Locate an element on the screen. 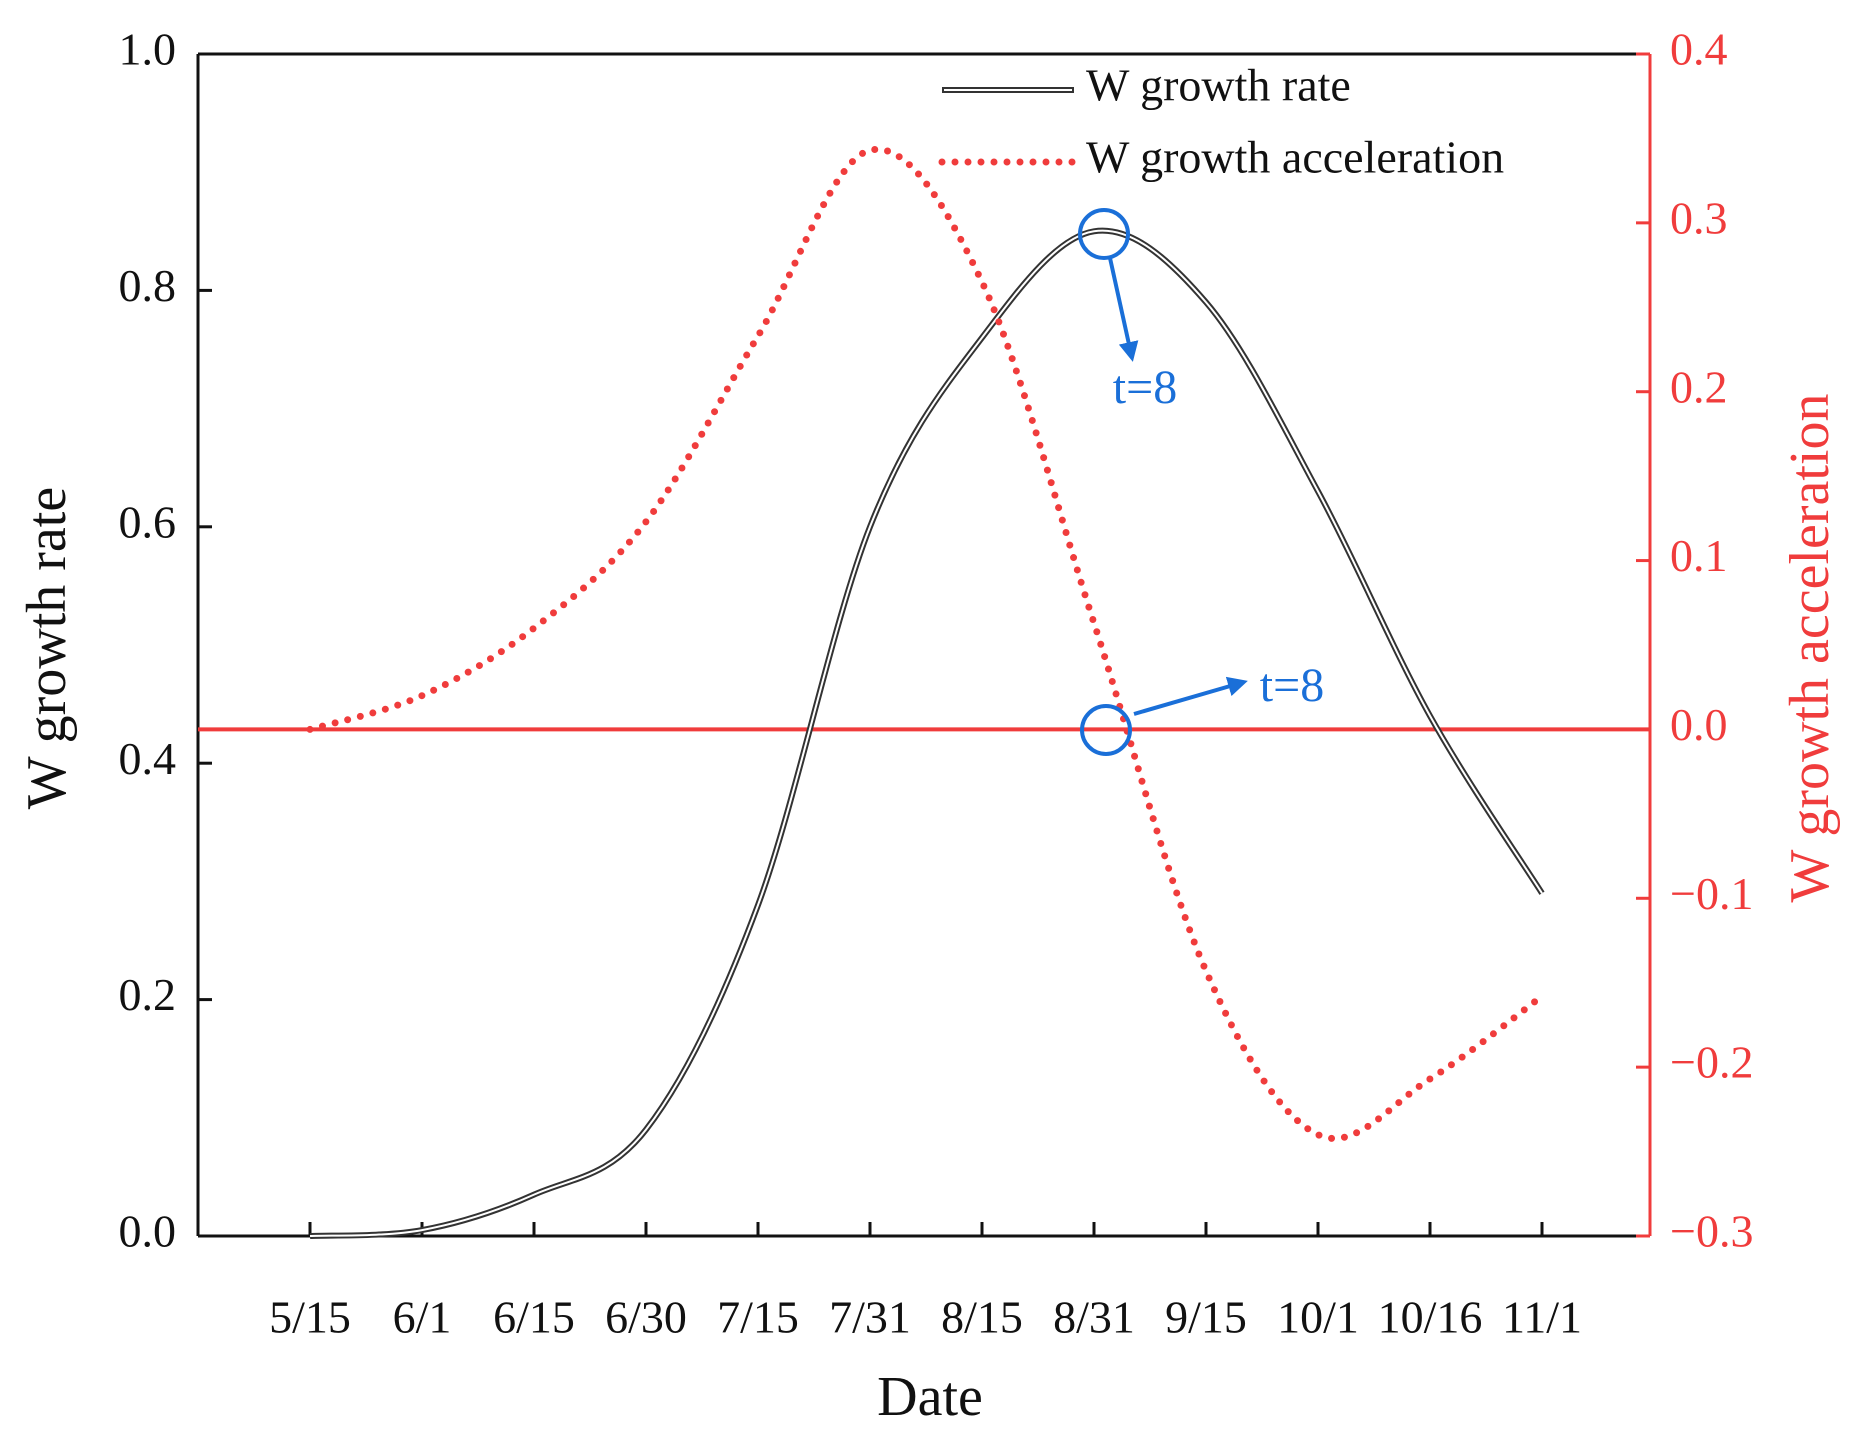  y-tick-label: 0.6 is located at coordinates (148, 521).